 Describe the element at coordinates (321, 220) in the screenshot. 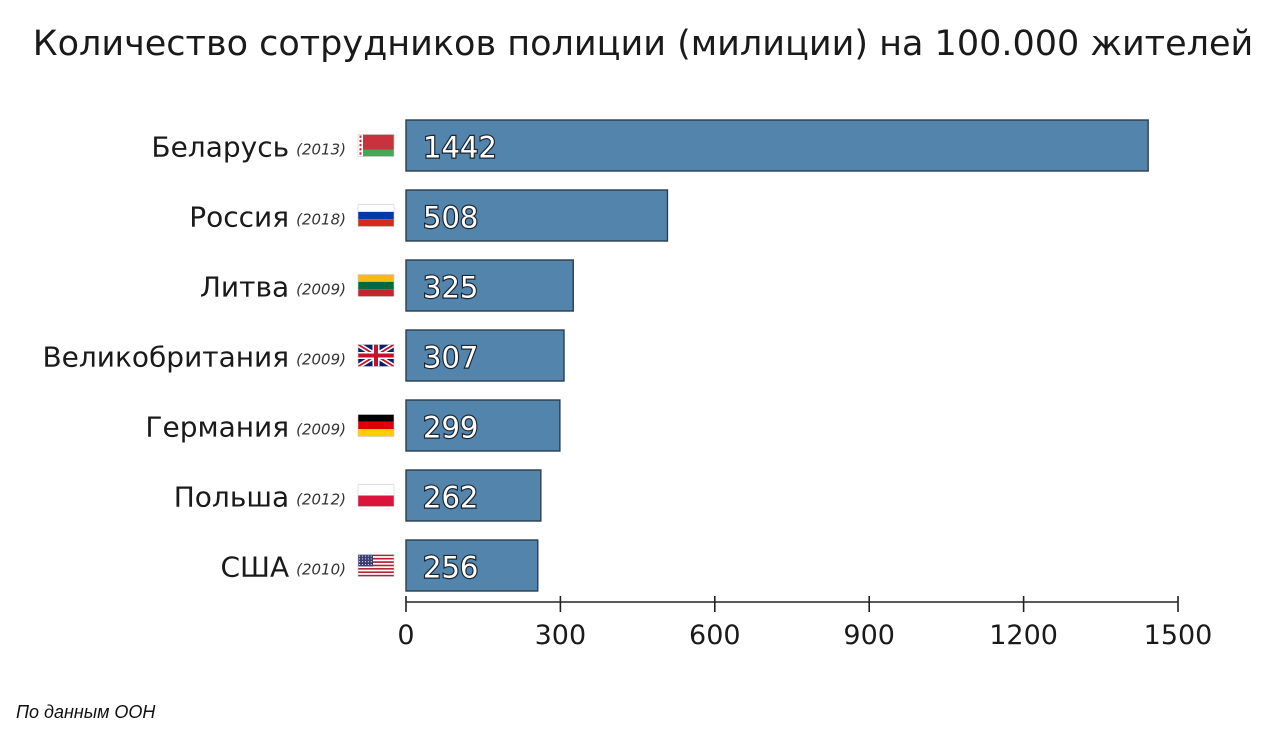

I see `year-label: (2018)` at that location.